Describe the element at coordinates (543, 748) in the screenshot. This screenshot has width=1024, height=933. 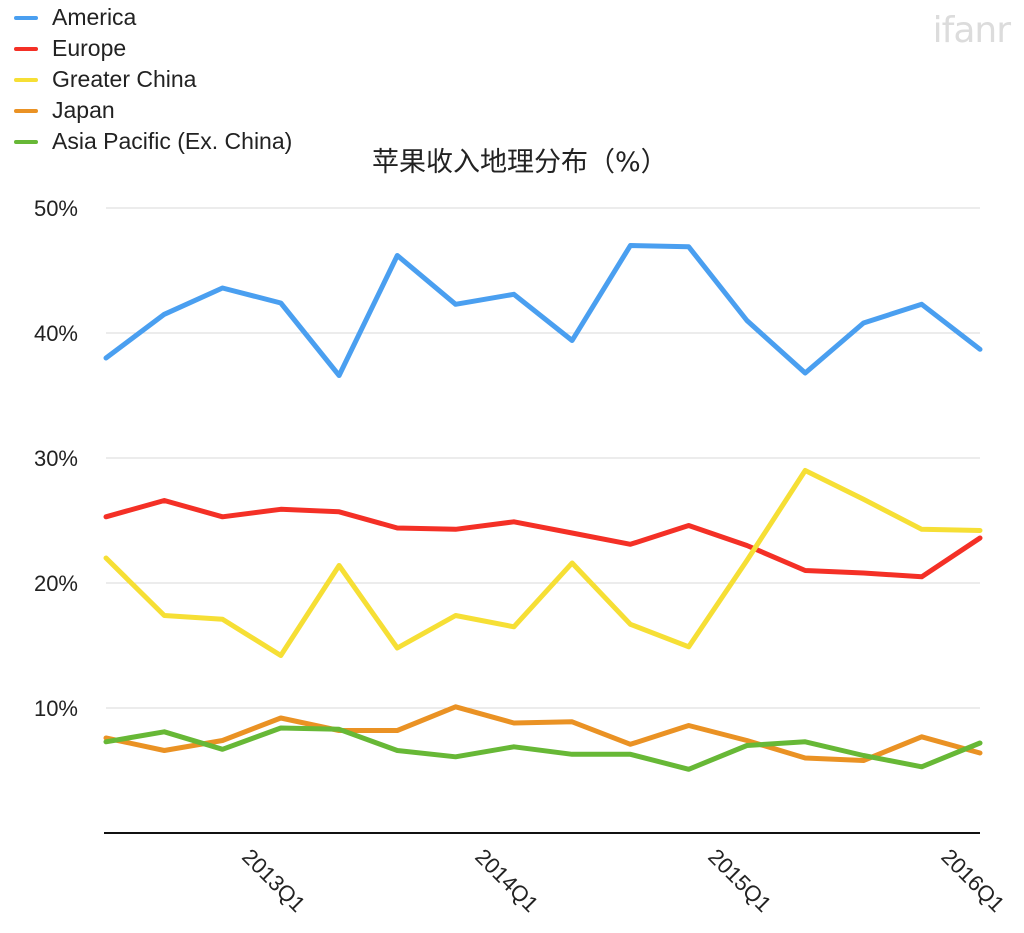
I see `series-line-asia-pacific-ex-china` at that location.